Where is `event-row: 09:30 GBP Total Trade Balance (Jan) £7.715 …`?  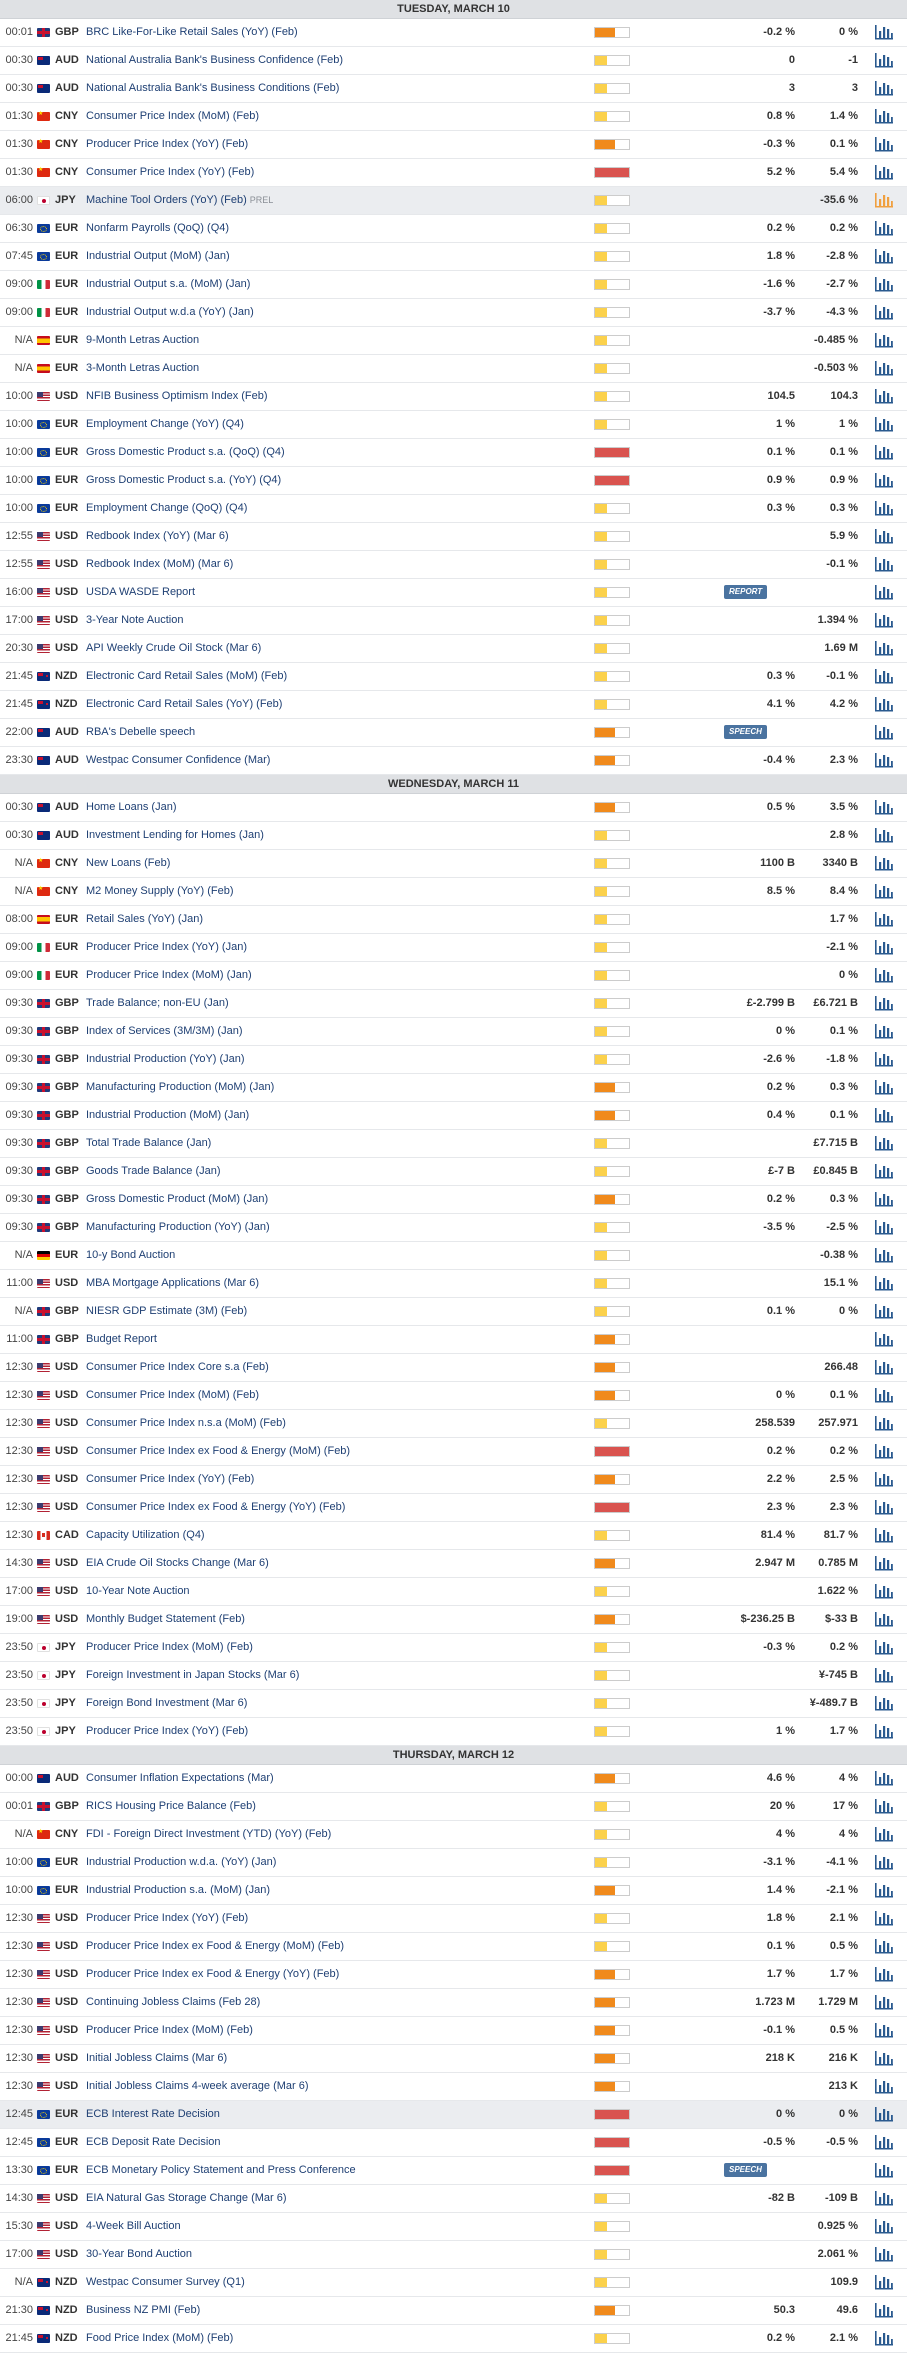 event-row: 09:30 GBP Total Trade Balance (Jan) £7.715 … is located at coordinates (453, 1144).